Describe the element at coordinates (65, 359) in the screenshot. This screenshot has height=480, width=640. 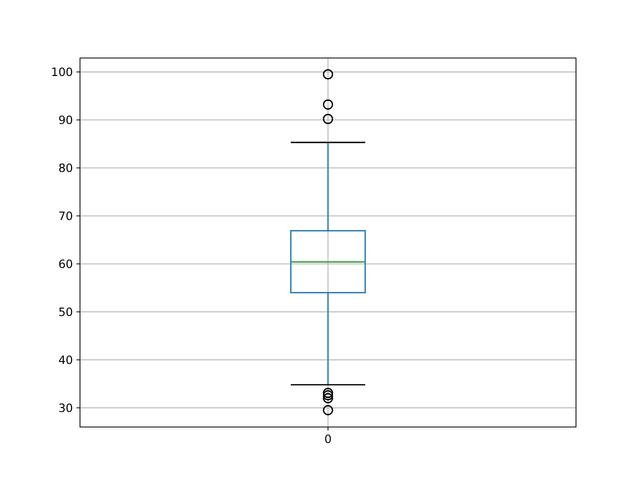
I see `y-tick-label: 40` at that location.